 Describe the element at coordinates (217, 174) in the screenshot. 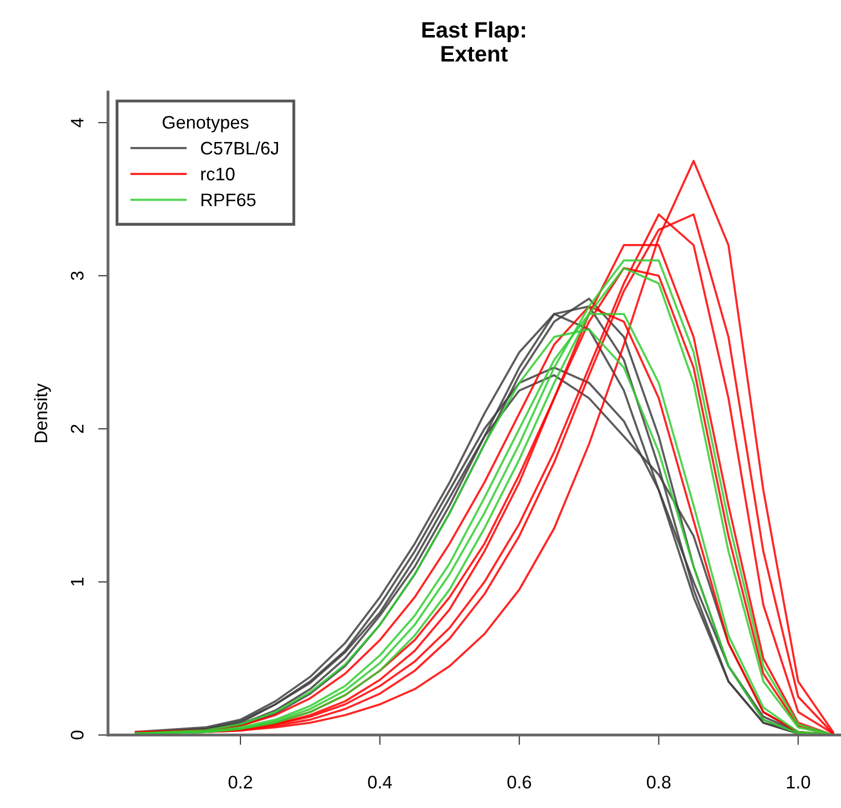

I see `legend-label: rc10` at that location.